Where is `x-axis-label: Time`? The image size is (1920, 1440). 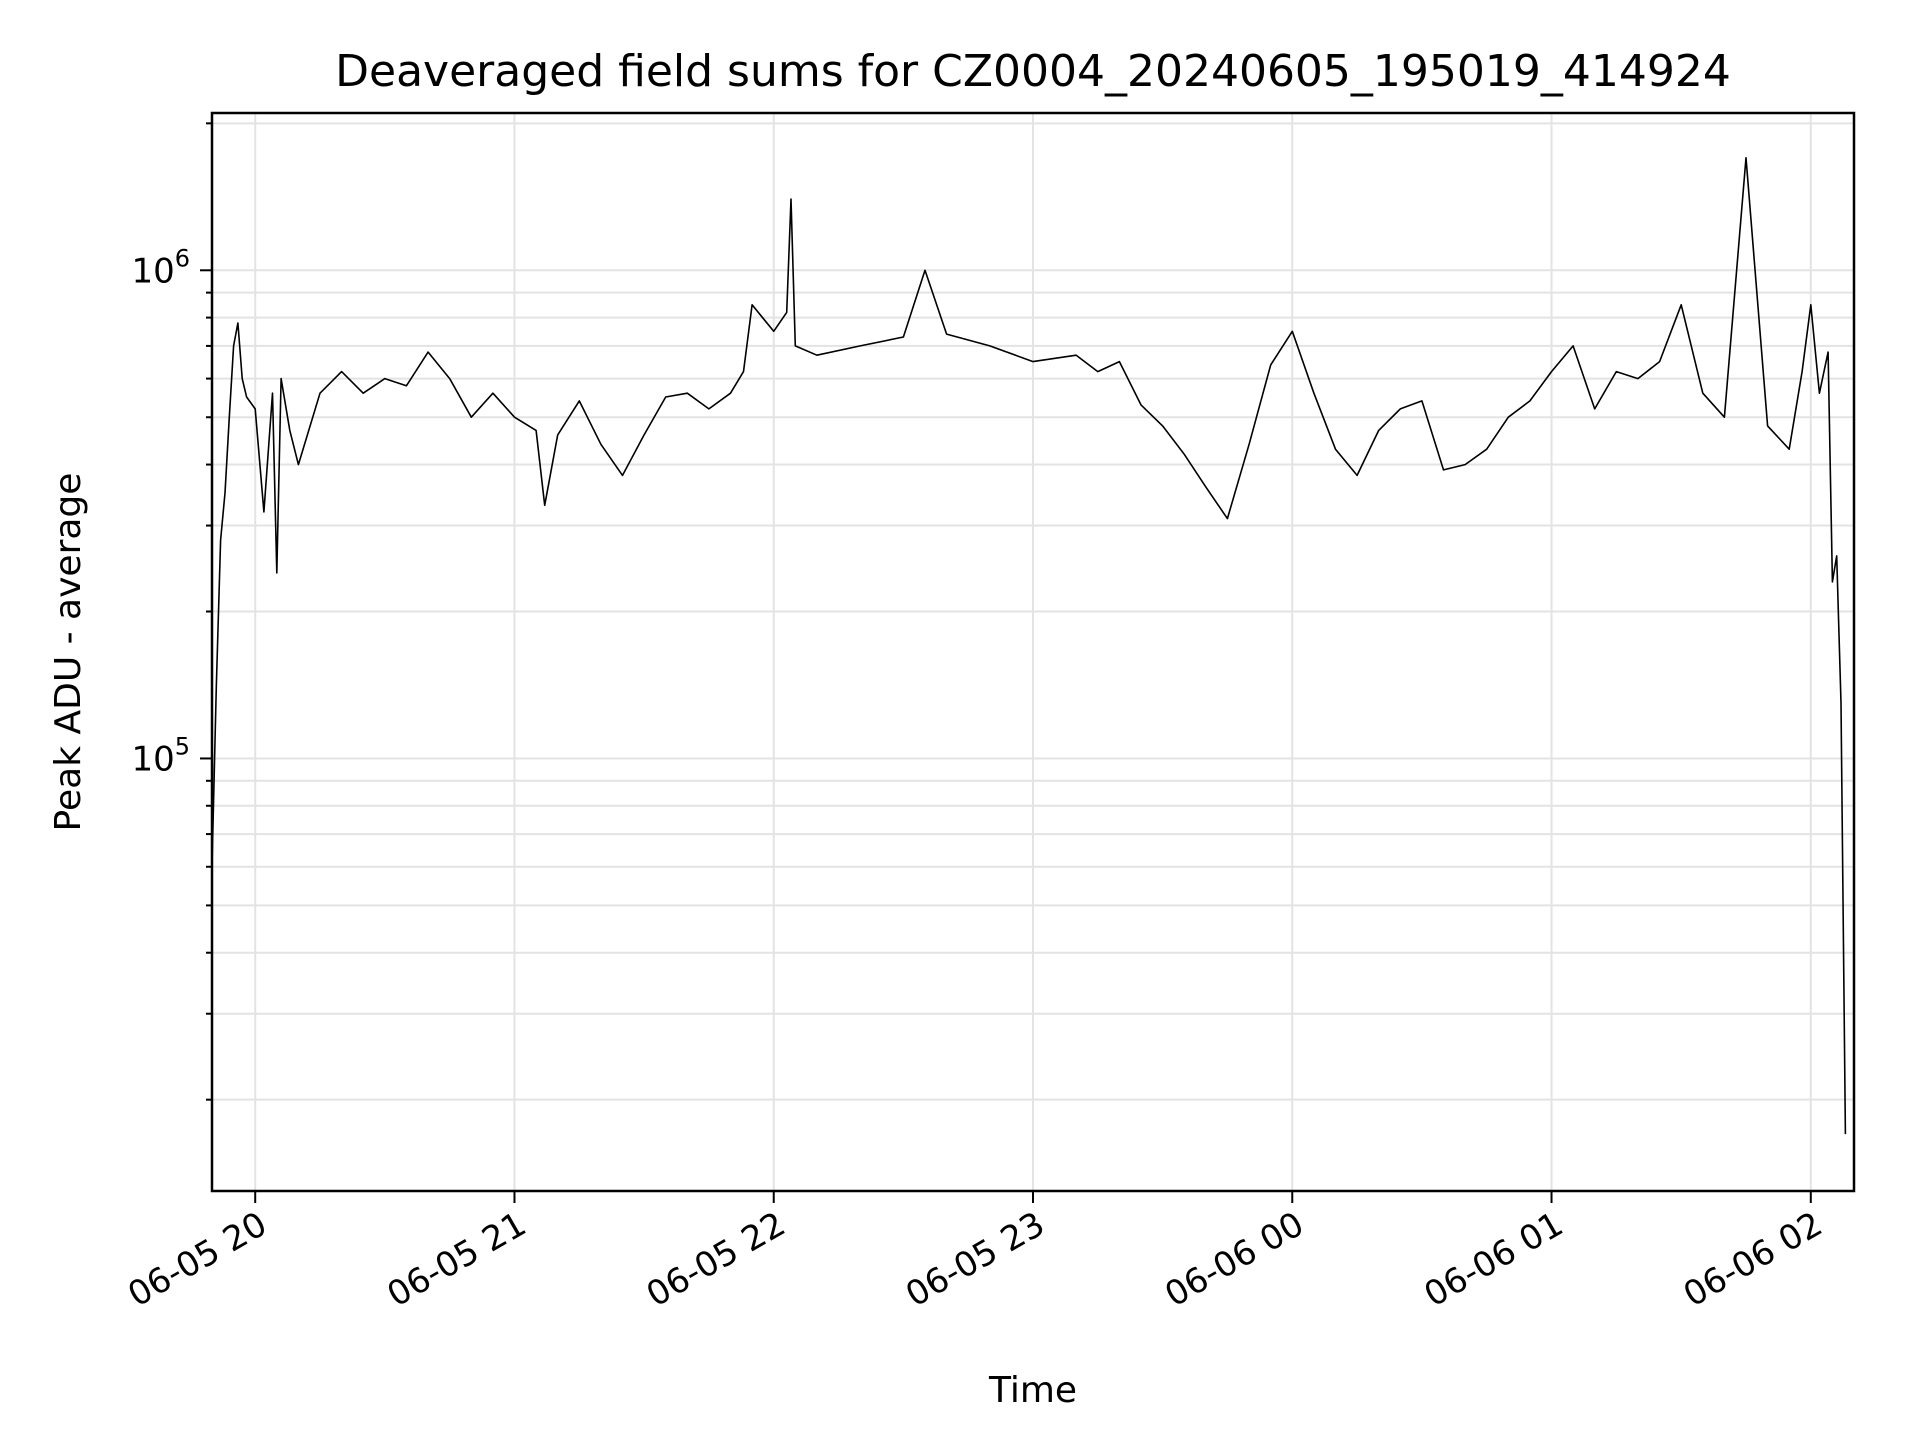 x-axis-label: Time is located at coordinates (1032, 1390).